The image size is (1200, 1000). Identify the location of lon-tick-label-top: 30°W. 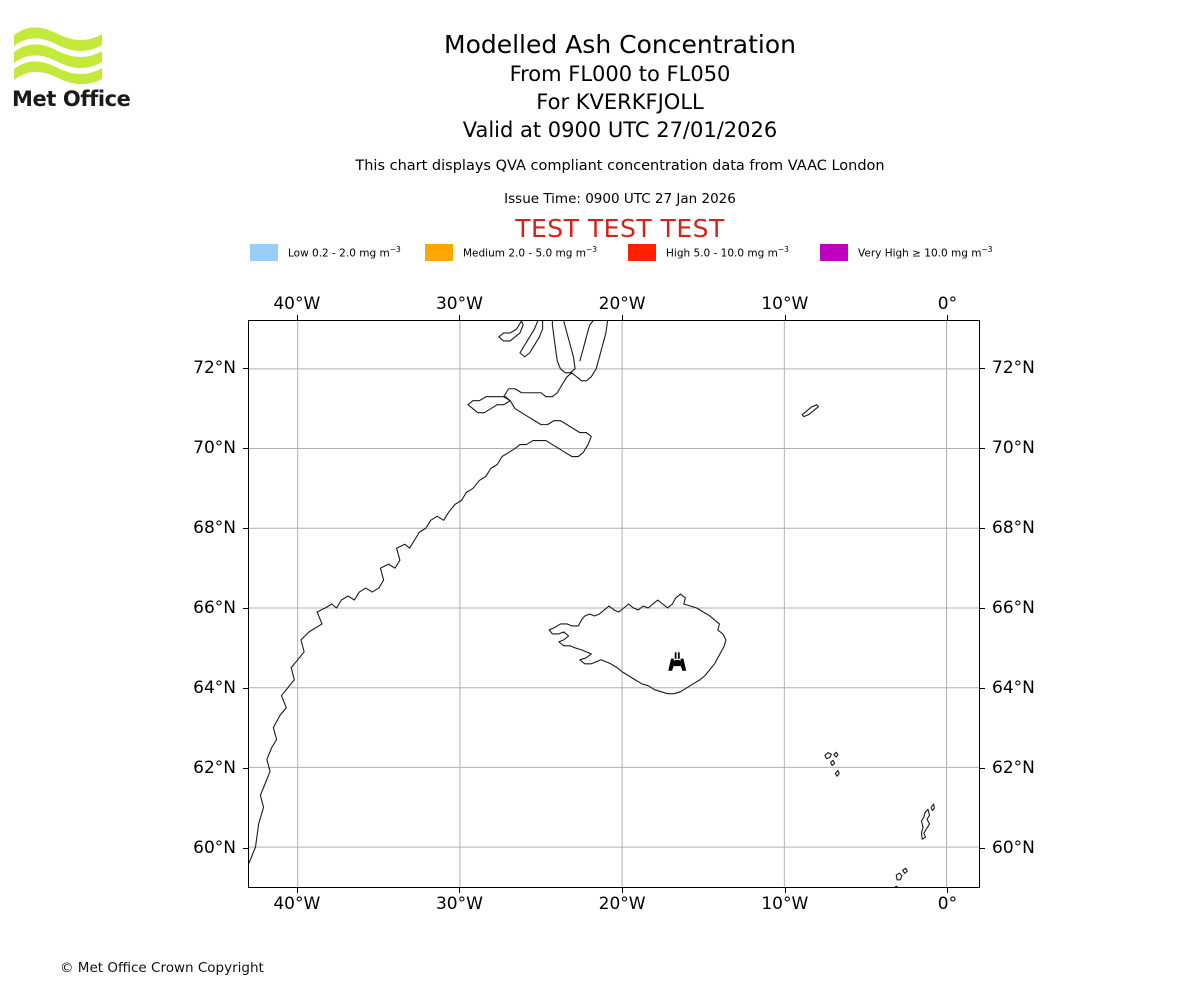
(459, 304).